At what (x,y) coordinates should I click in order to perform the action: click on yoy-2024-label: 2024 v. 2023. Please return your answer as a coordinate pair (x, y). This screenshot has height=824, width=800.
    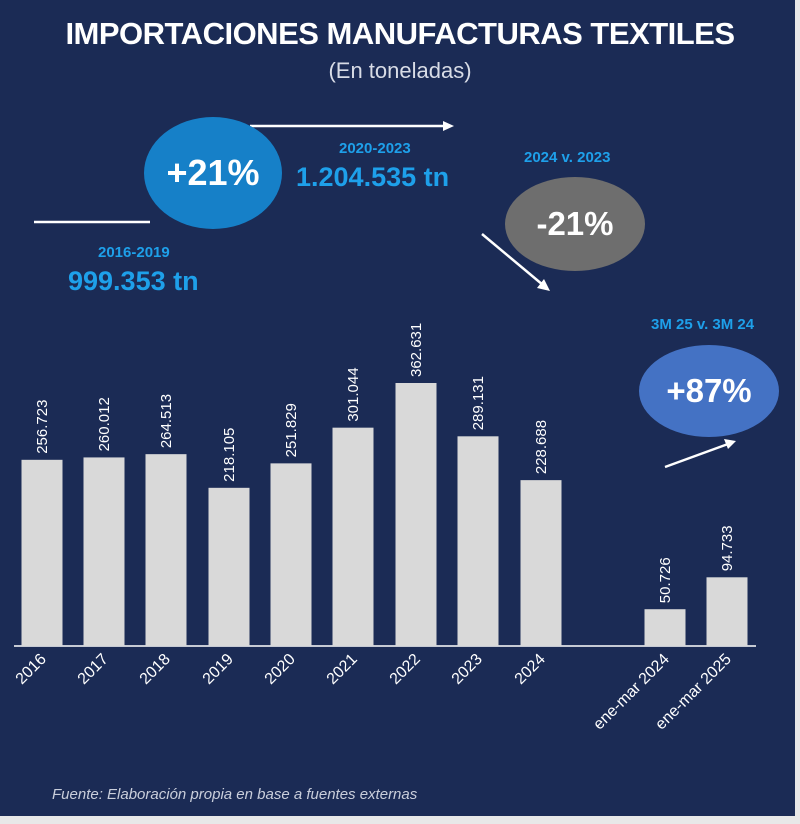
    Looking at the image, I should click on (567, 157).